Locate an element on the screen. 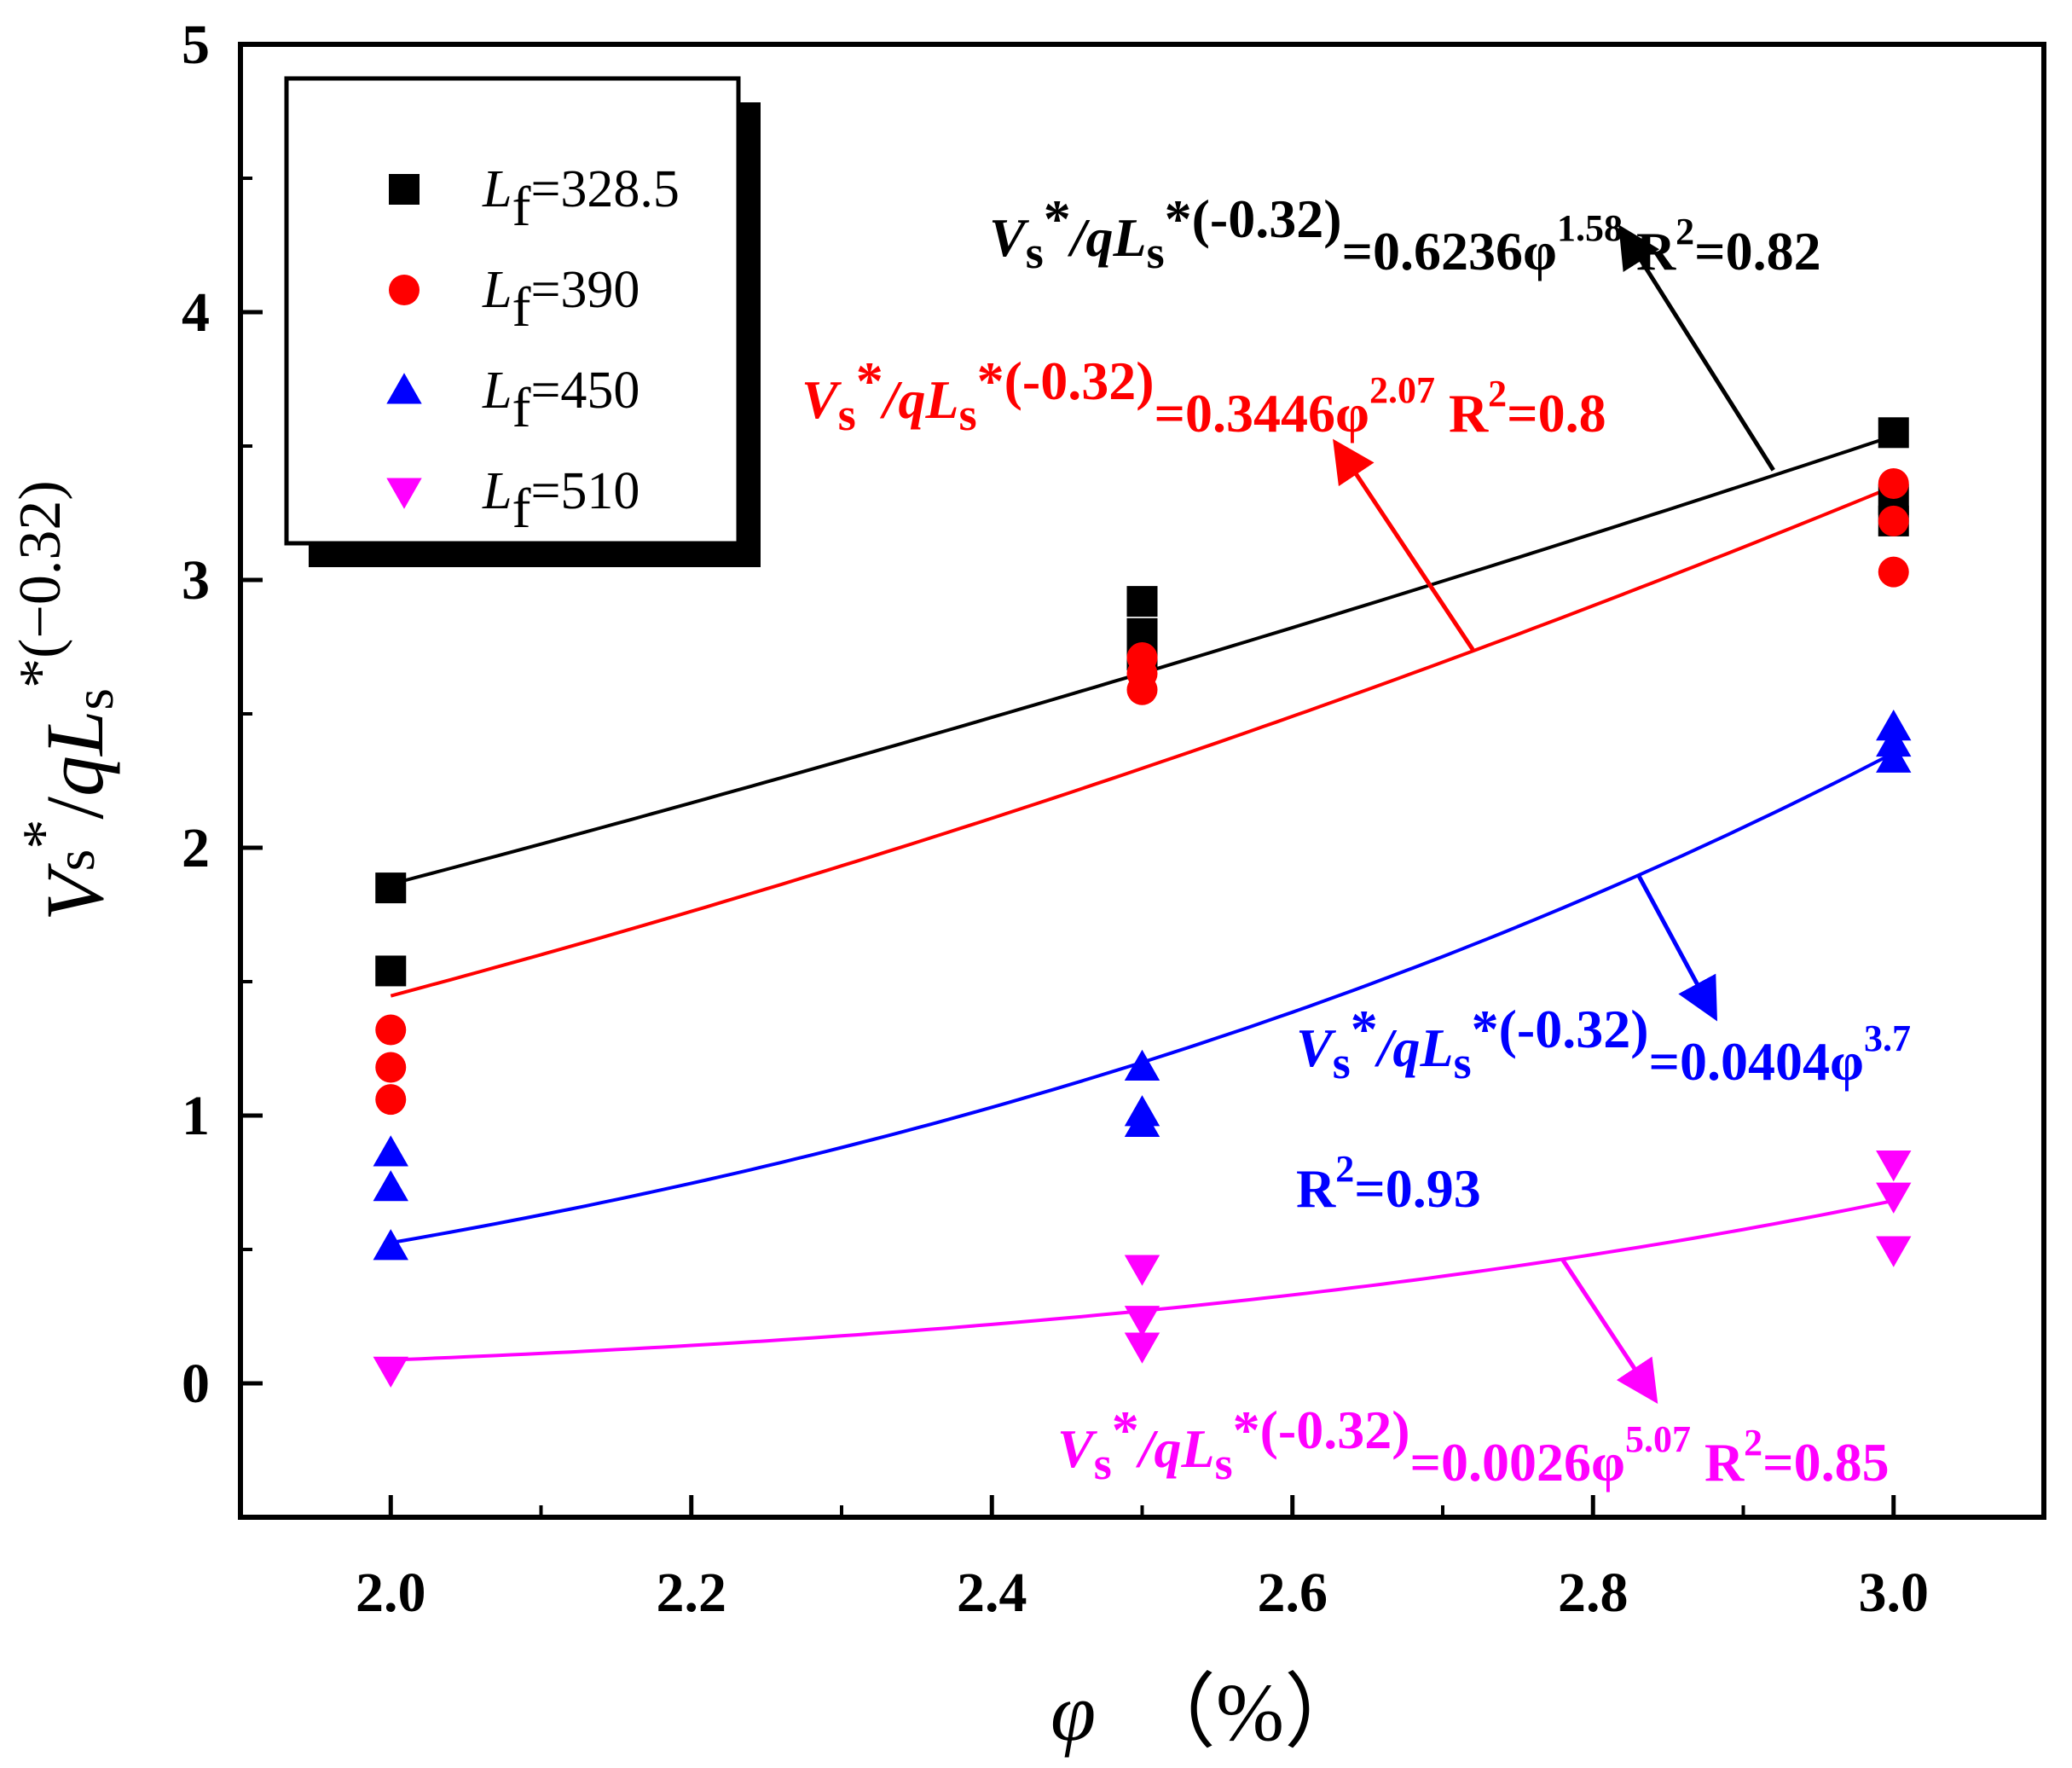  annotation-arrows is located at coordinates (1554, 814).